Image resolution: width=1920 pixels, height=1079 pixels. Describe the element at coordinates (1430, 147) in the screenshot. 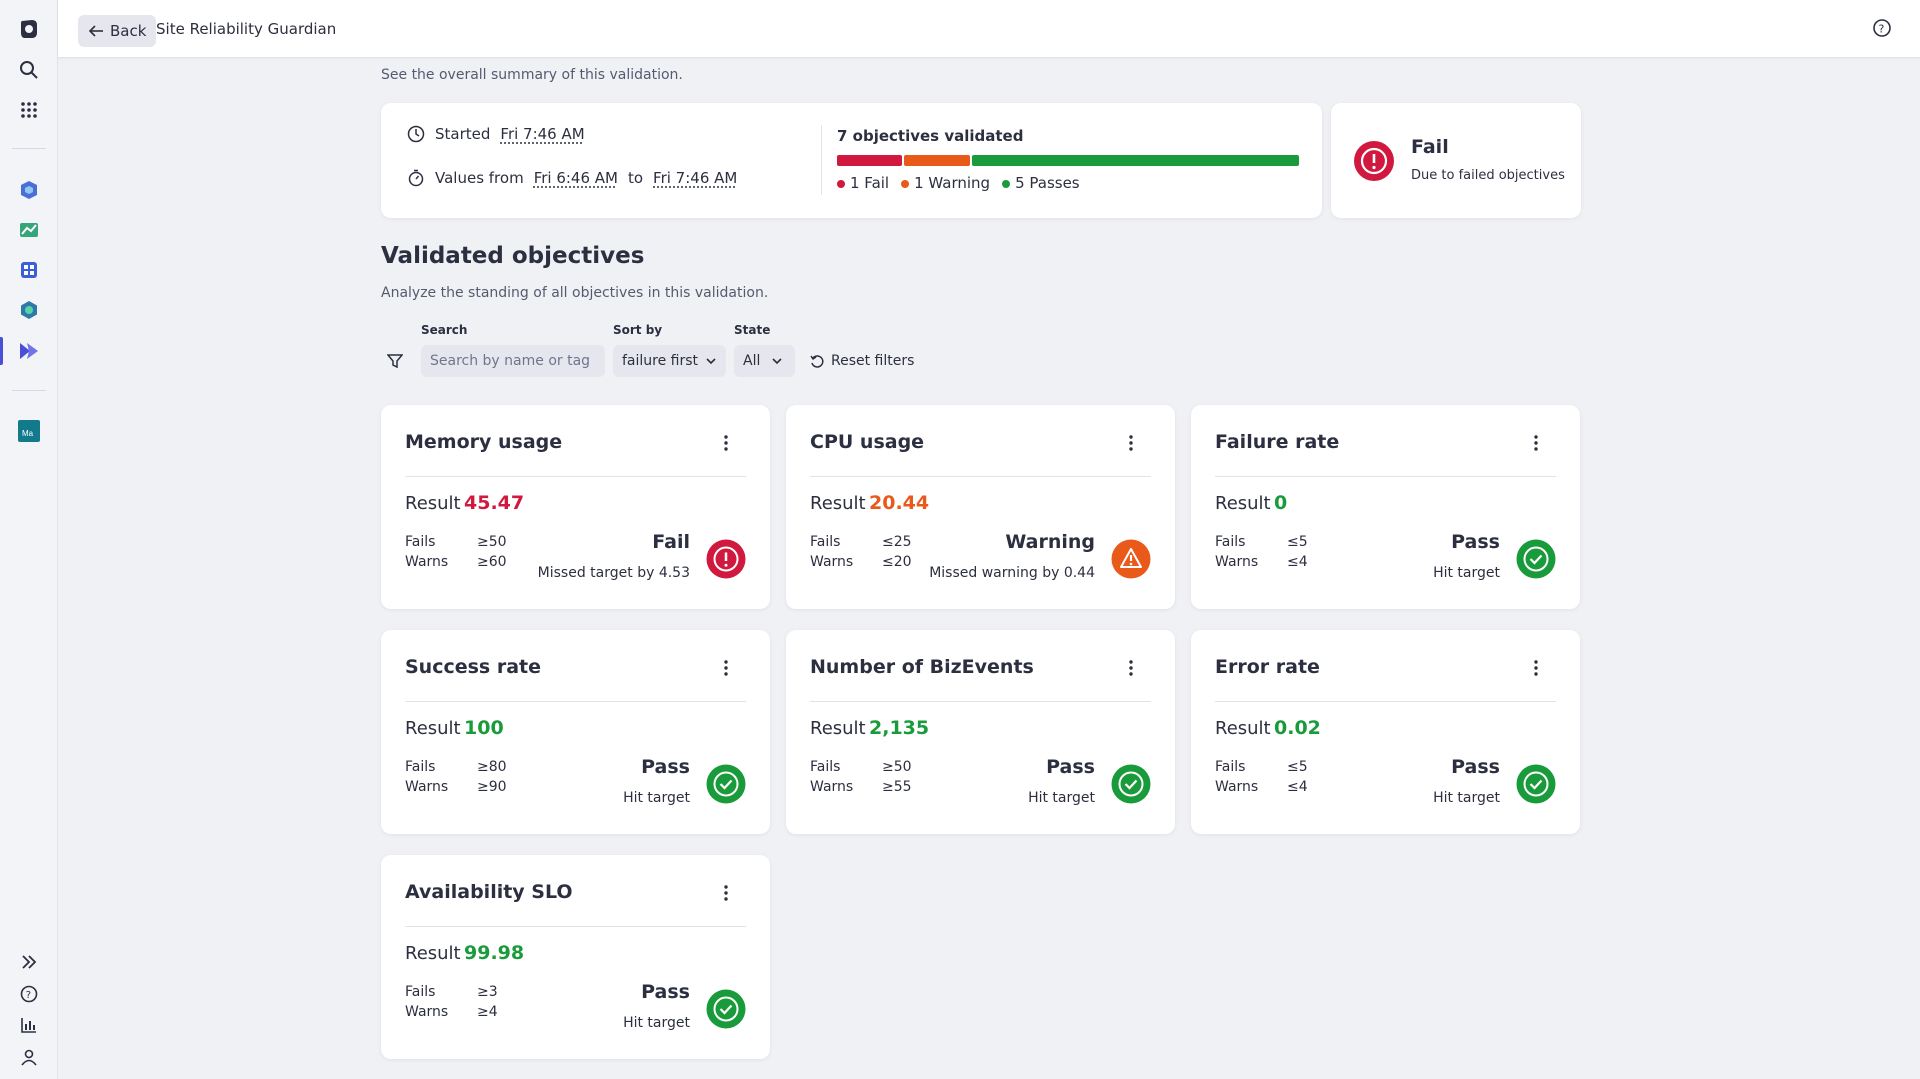

I see `status-title: Fail` at that location.